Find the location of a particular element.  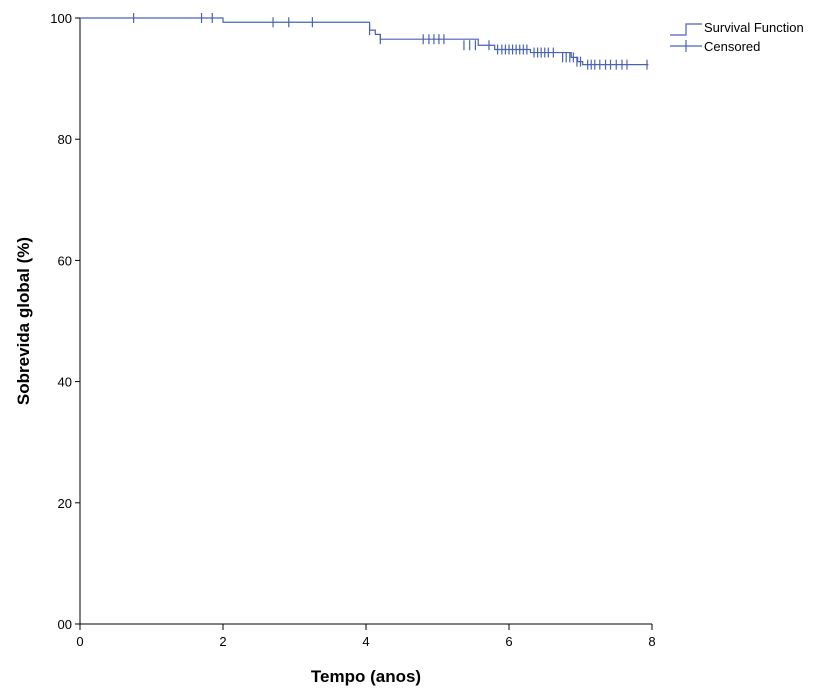

x-tick-label: 0 is located at coordinates (79, 641).